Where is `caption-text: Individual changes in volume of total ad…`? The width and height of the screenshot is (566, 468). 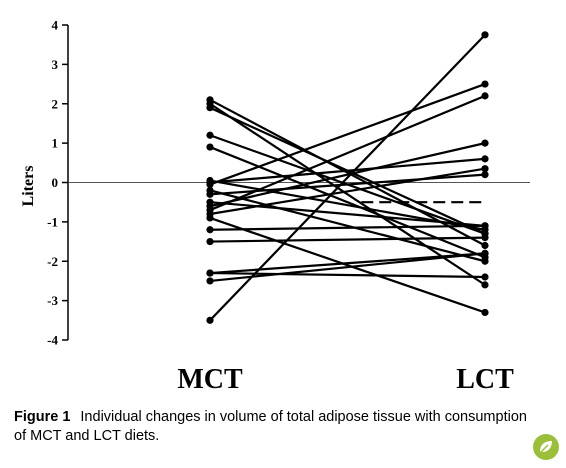 caption-text: Individual changes in volume of total ad… is located at coordinates (270, 426).